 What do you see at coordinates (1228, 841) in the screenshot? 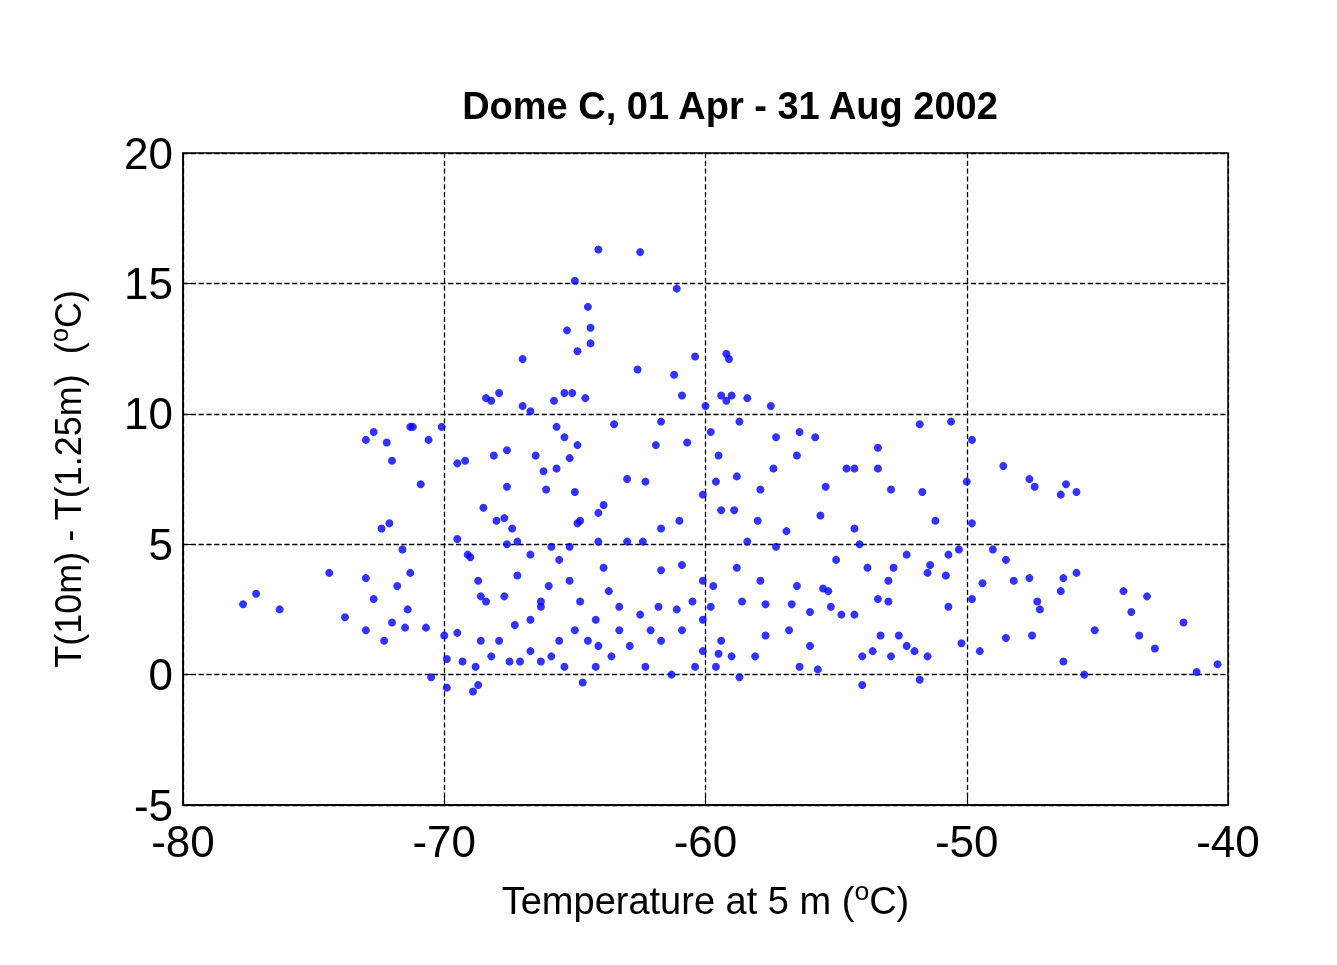
I see `x-tick-label: -40` at bounding box center [1228, 841].